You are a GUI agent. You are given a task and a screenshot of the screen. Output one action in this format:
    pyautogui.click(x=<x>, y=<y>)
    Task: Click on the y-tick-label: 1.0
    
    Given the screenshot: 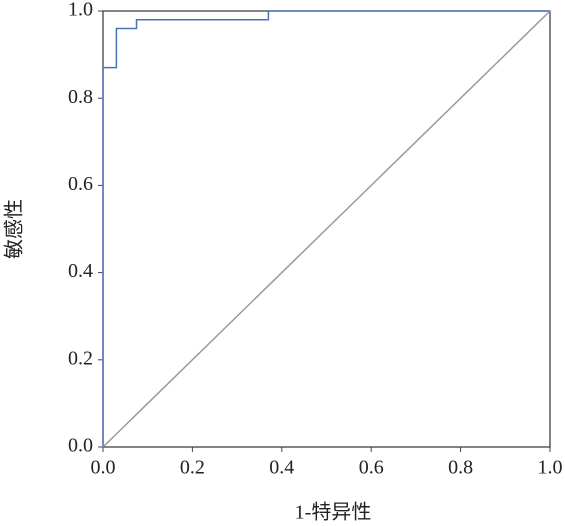 What is the action you would take?
    pyautogui.click(x=80, y=10)
    